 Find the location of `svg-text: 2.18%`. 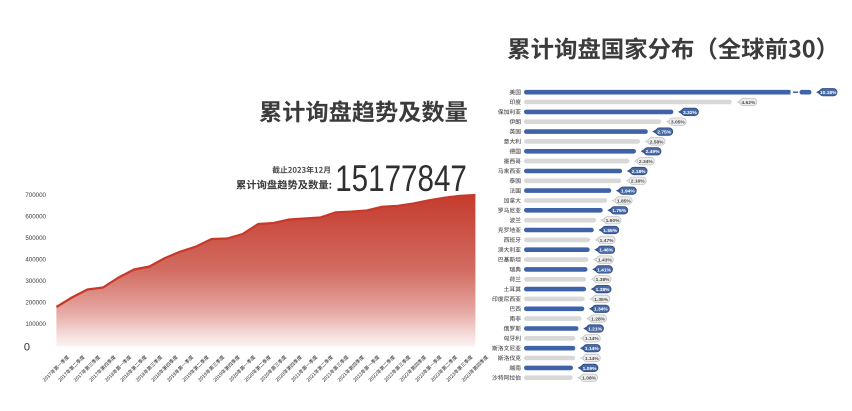

svg-text: 2.18% is located at coordinates (639, 172).